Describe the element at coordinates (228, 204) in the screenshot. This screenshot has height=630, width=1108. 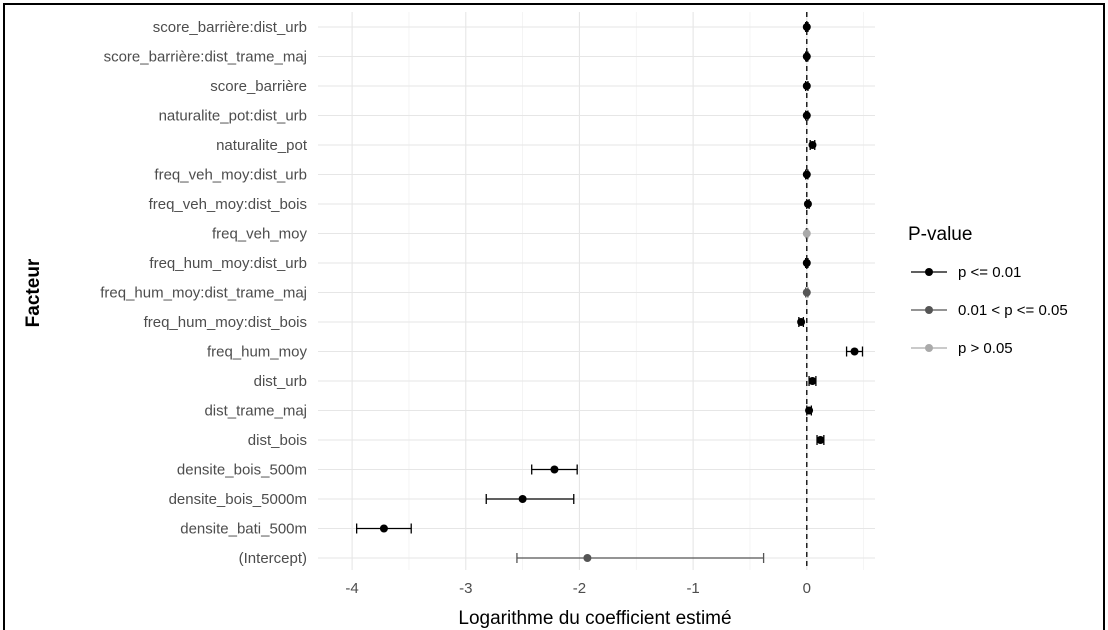
I see `y-tick-label: freq_veh_moy:dist_bois` at that location.